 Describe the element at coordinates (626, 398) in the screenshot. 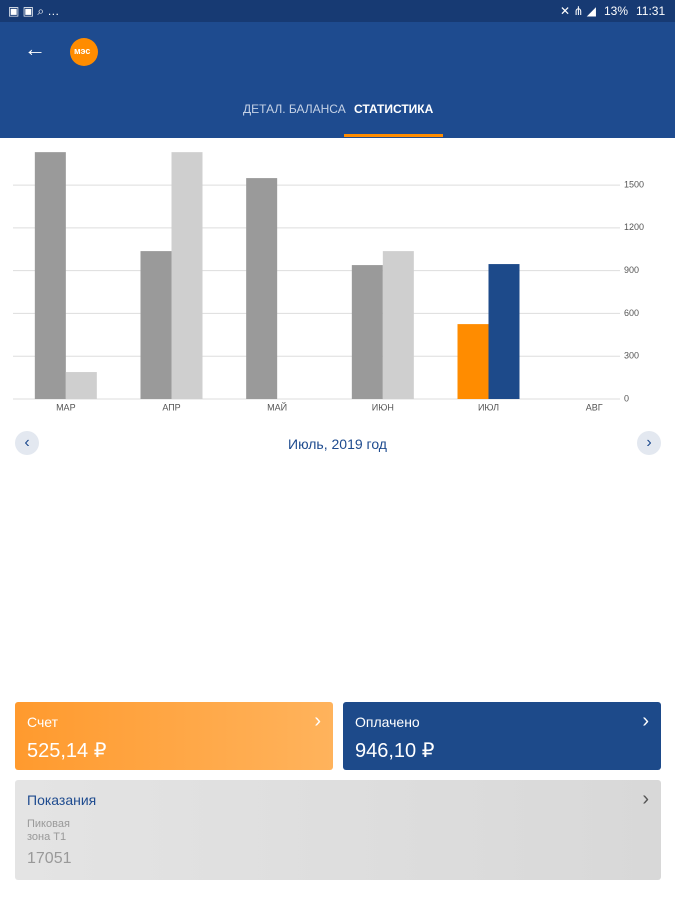

I see `y-tick-label: 0` at that location.